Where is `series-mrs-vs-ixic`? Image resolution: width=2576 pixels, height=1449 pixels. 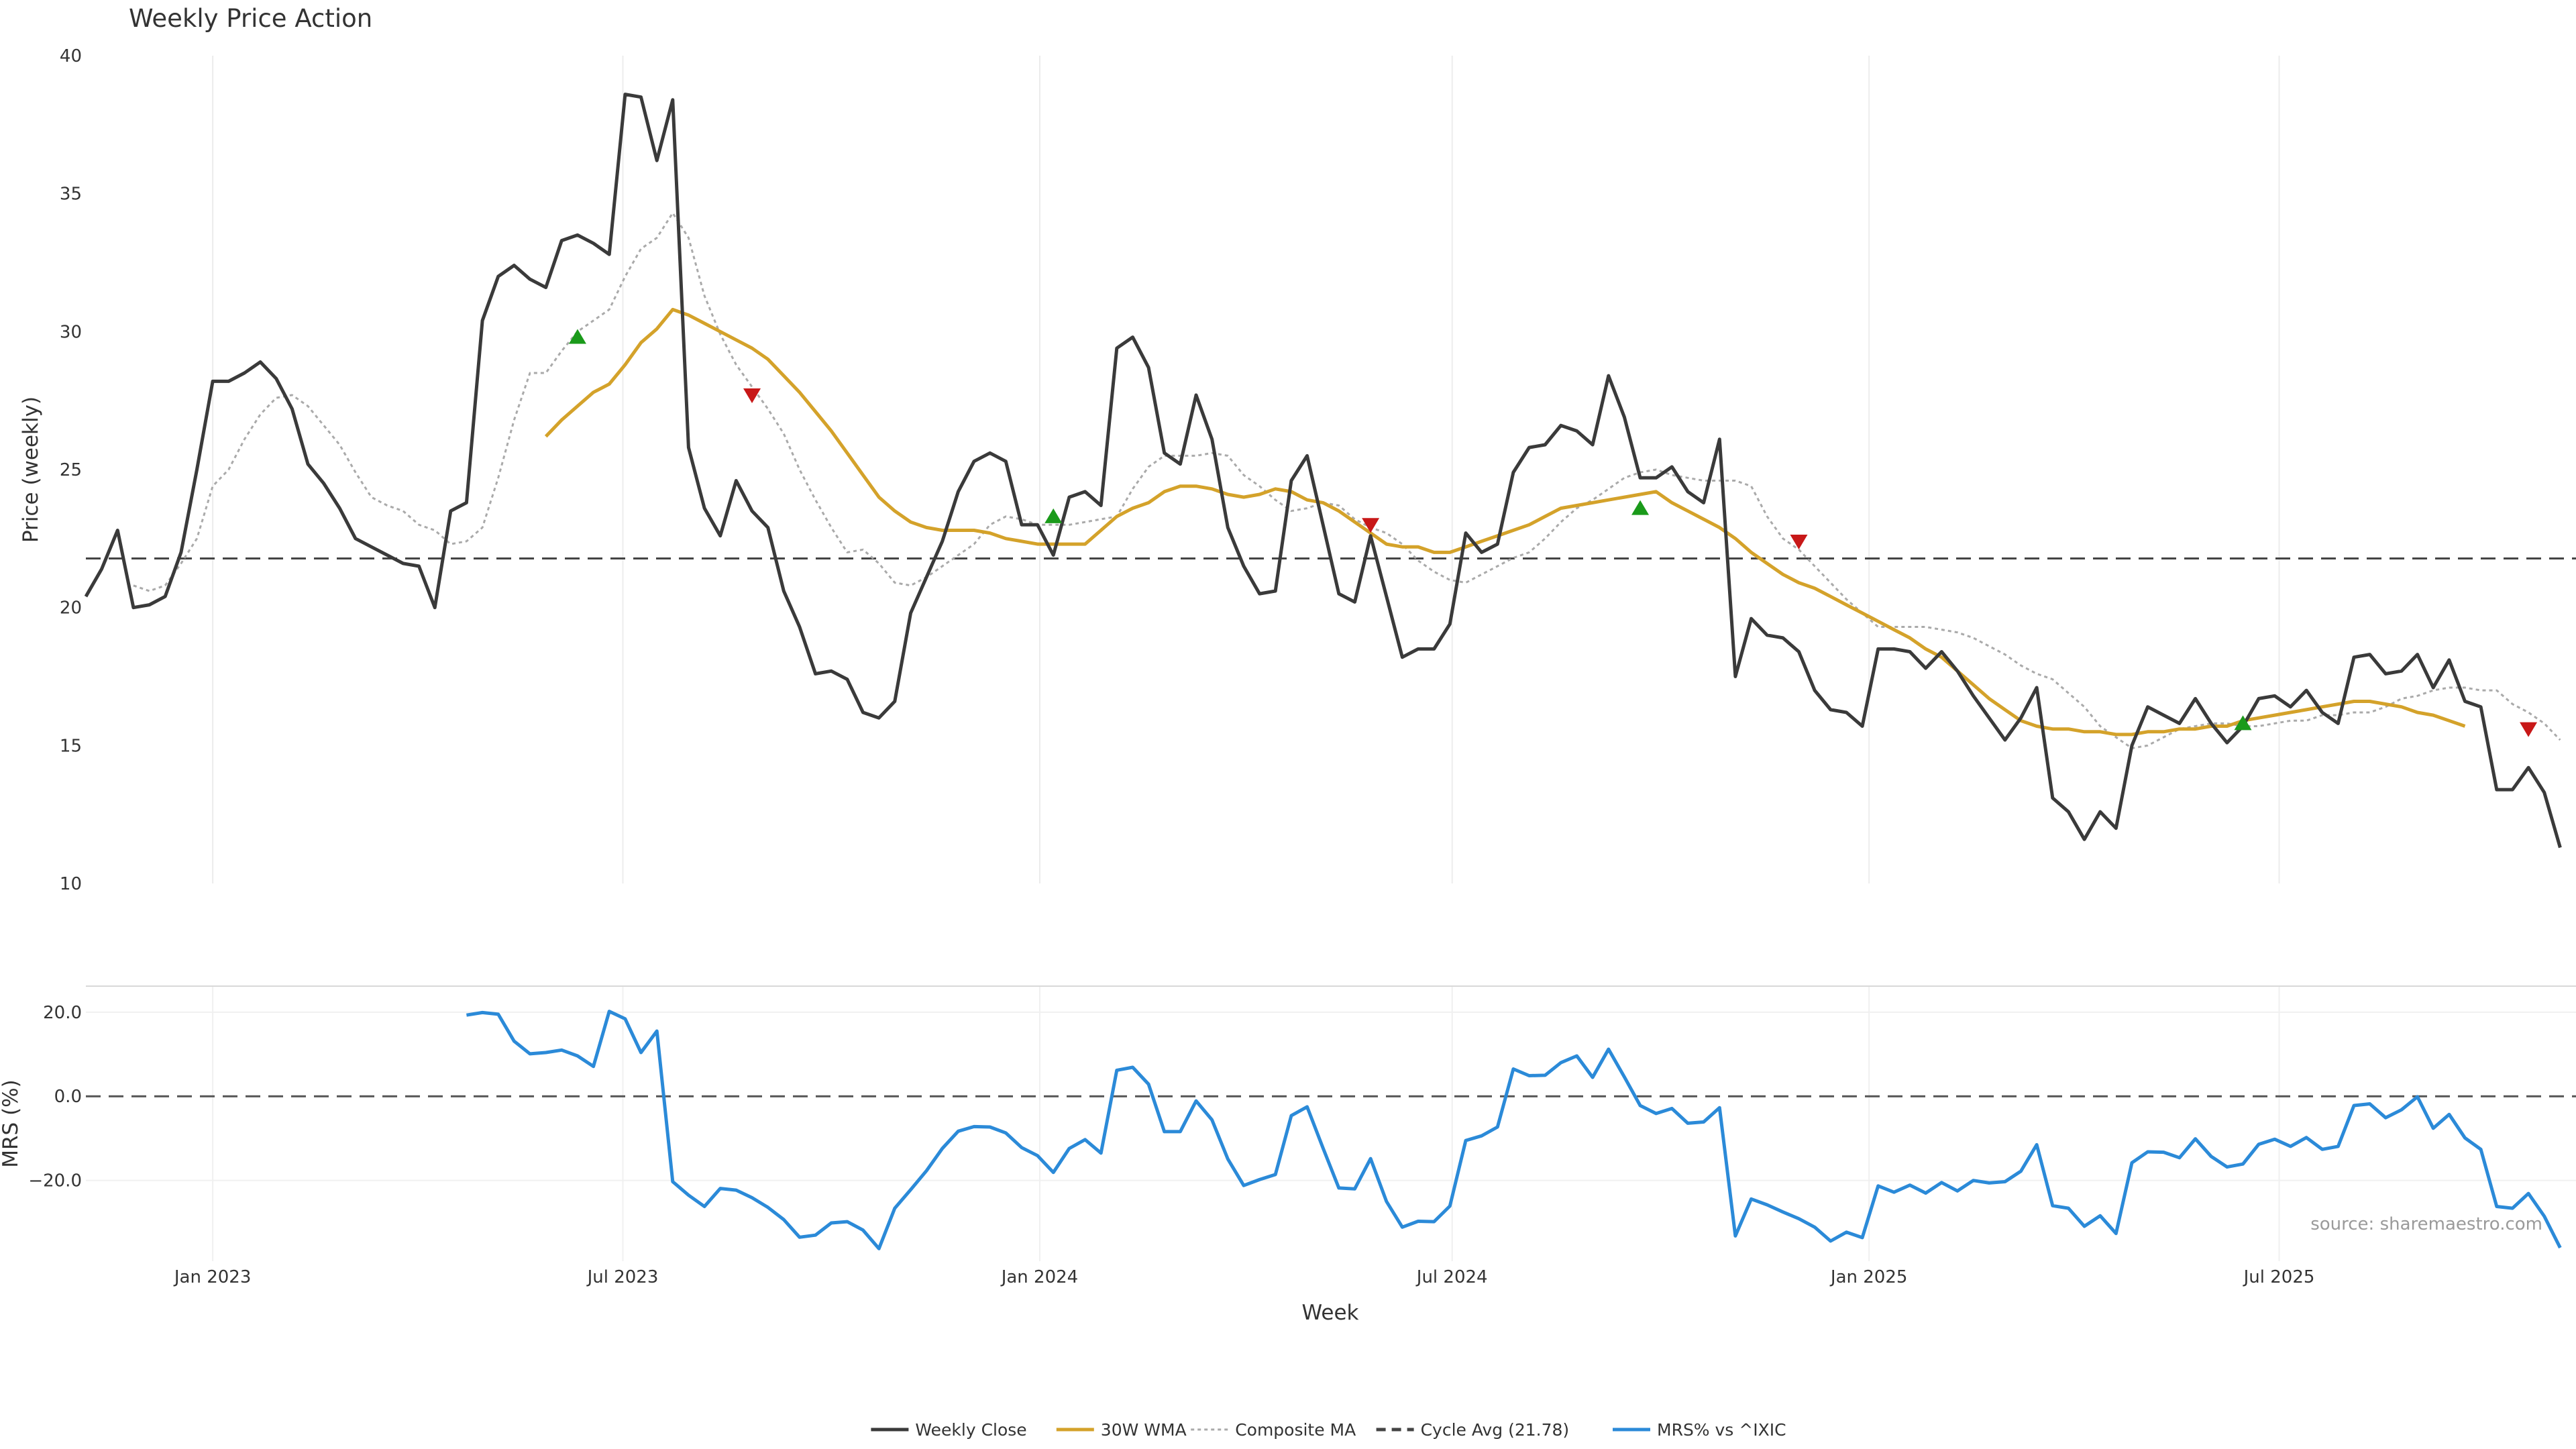 series-mrs-vs-ixic is located at coordinates (1514, 1130).